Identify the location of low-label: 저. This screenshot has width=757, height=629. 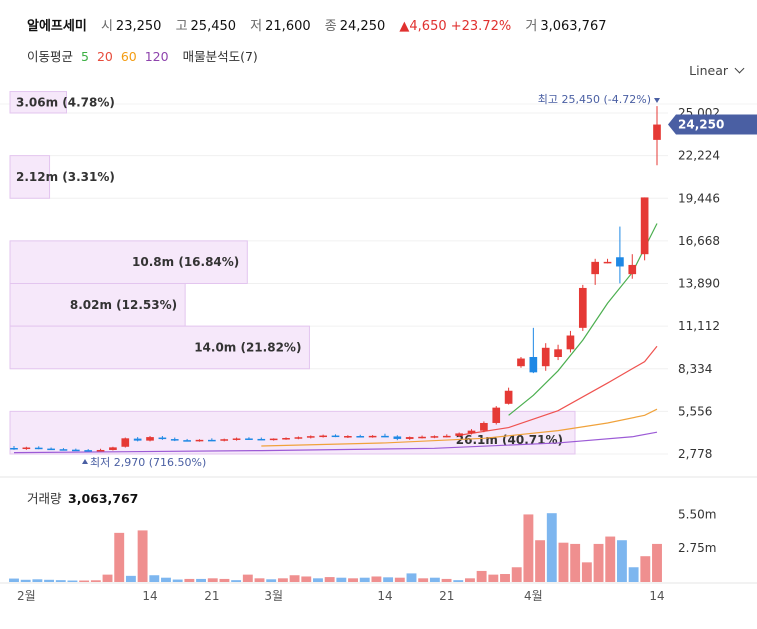
(256, 26).